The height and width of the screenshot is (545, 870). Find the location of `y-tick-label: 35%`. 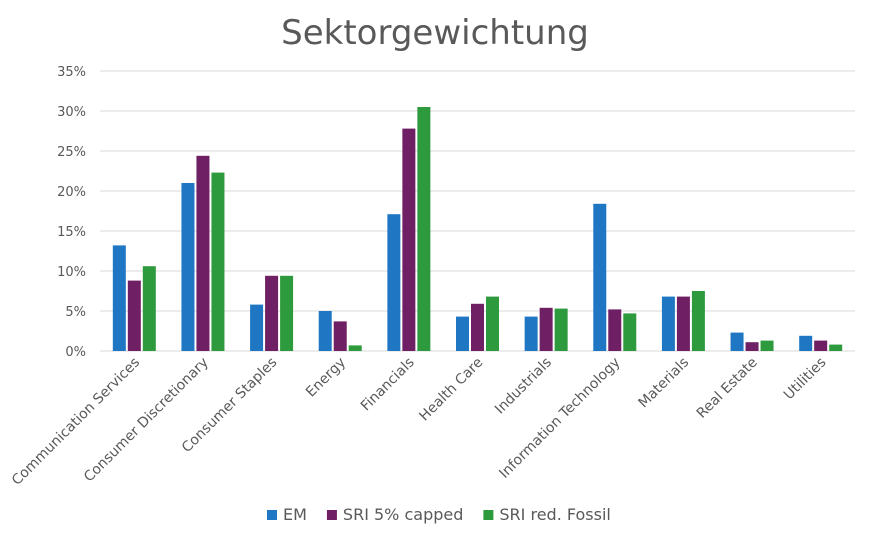

y-tick-label: 35% is located at coordinates (71, 72).